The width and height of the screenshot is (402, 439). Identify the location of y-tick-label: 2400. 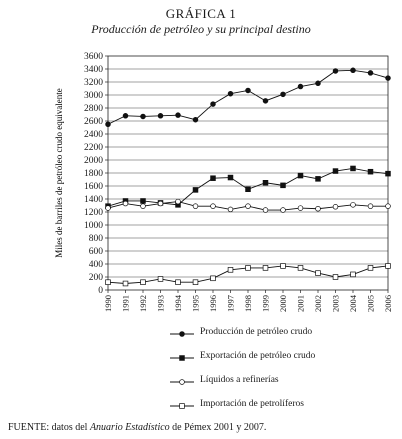
(93, 135).